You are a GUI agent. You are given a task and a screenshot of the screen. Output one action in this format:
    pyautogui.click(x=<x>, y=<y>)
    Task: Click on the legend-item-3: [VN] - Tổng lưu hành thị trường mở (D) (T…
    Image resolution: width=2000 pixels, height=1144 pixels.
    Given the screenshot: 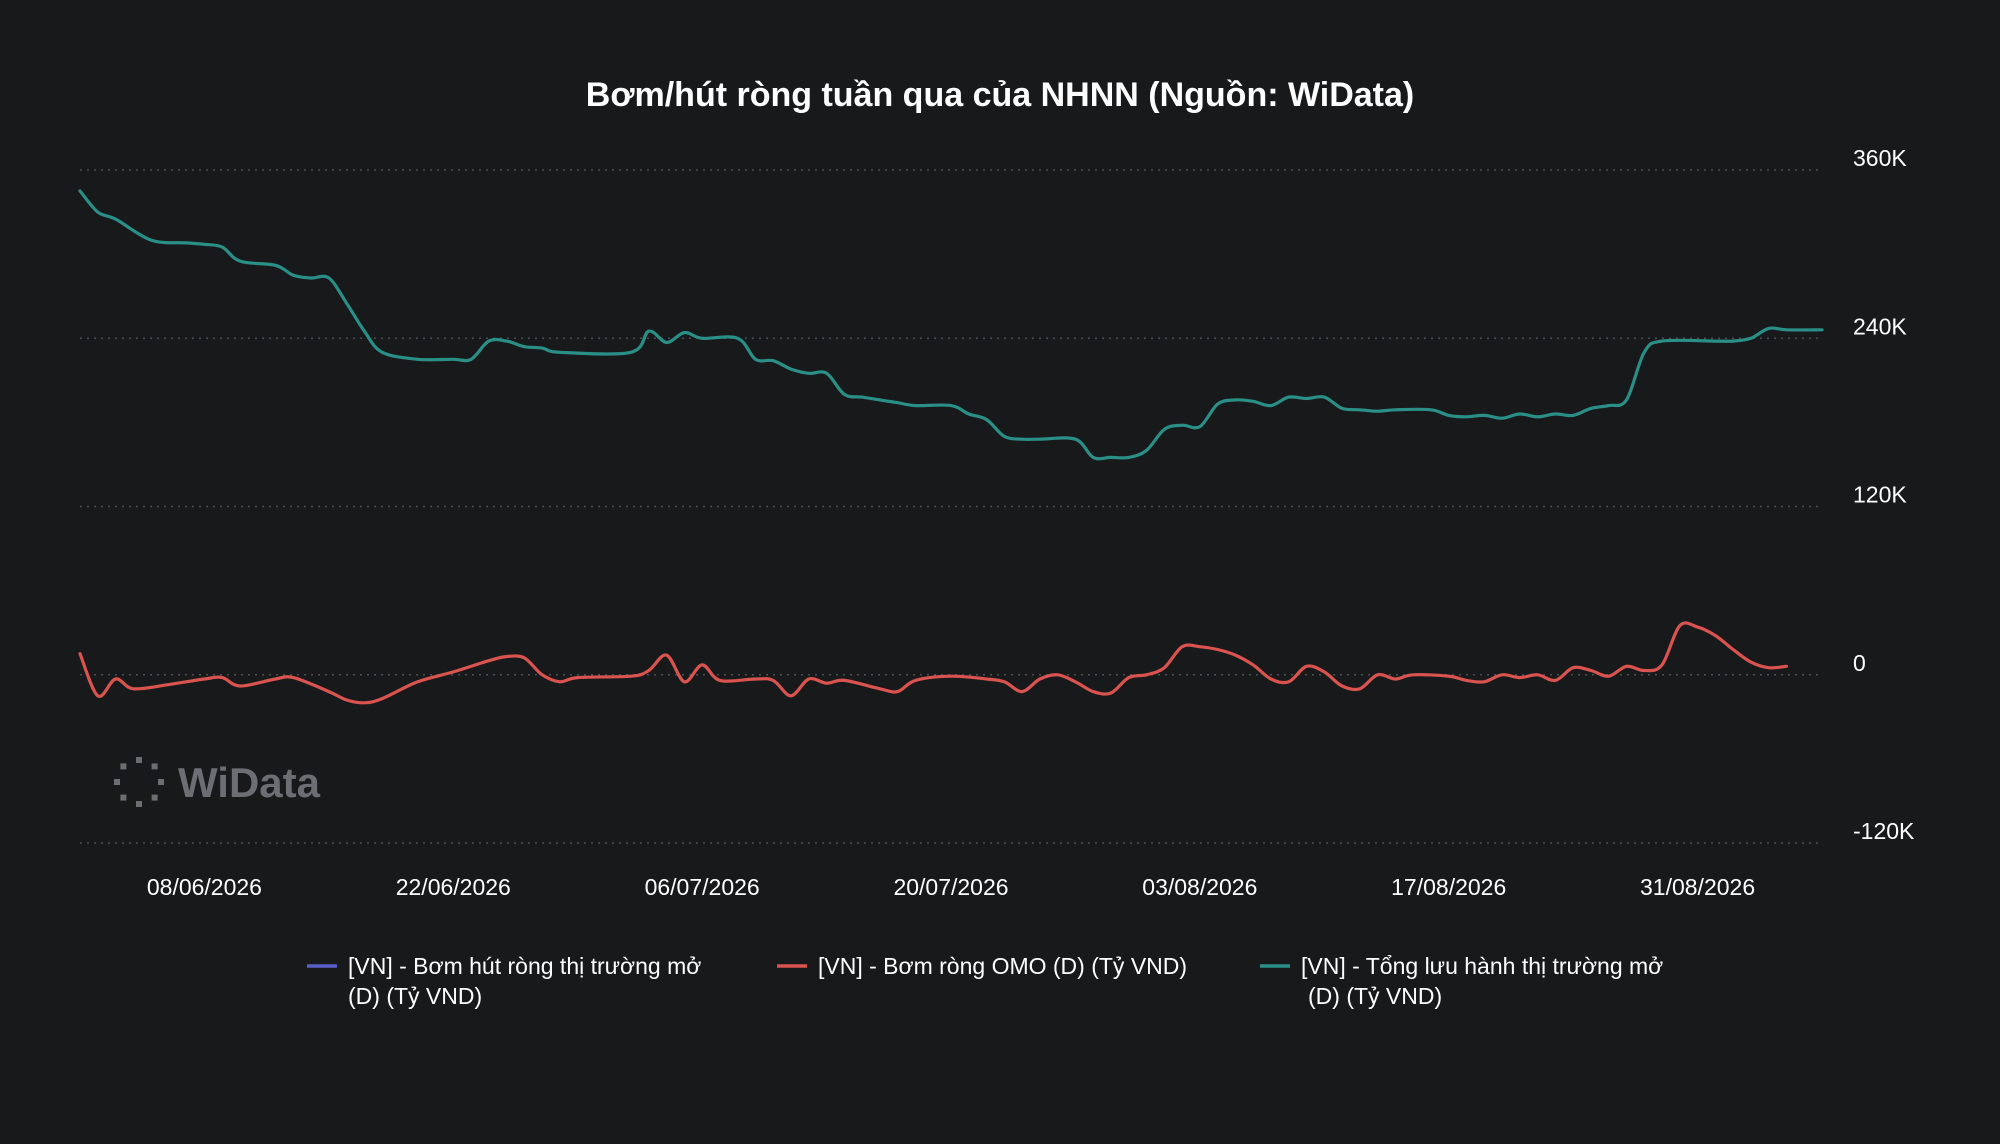 What is the action you would take?
    pyautogui.click(x=1461, y=981)
    